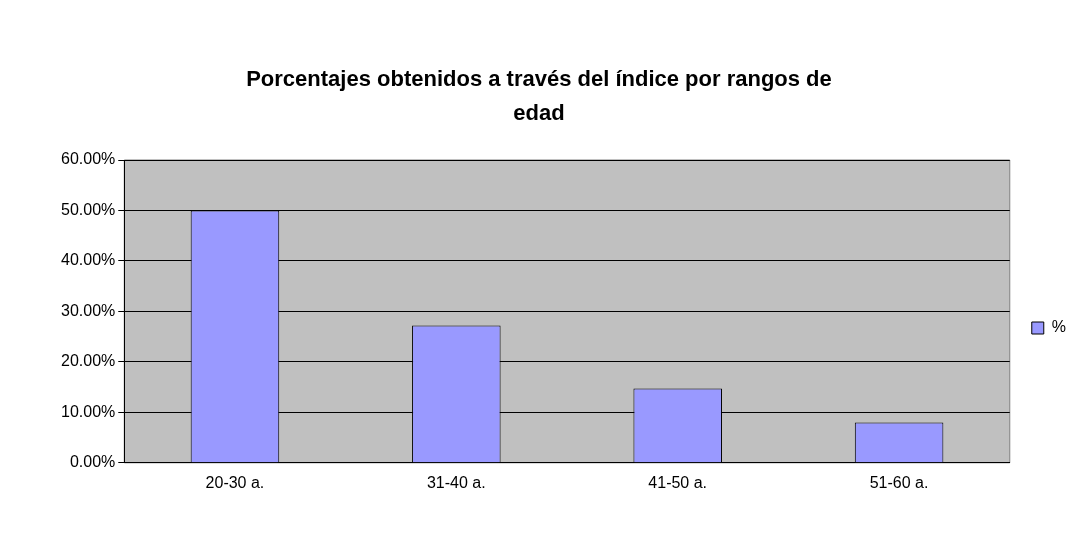 The image size is (1078, 533). I want to click on y-tick-label: 40.00%, so click(88, 260).